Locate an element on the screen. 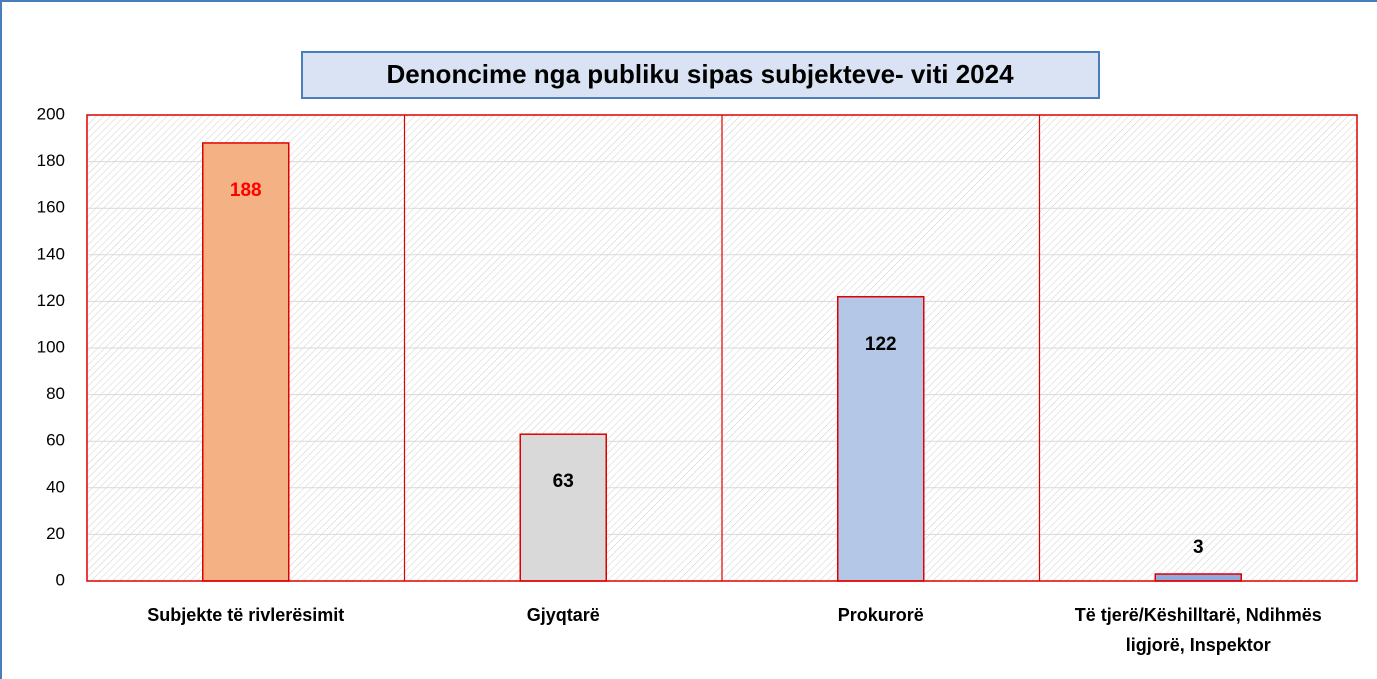  y-tick-label: 200 is located at coordinates (51, 113).